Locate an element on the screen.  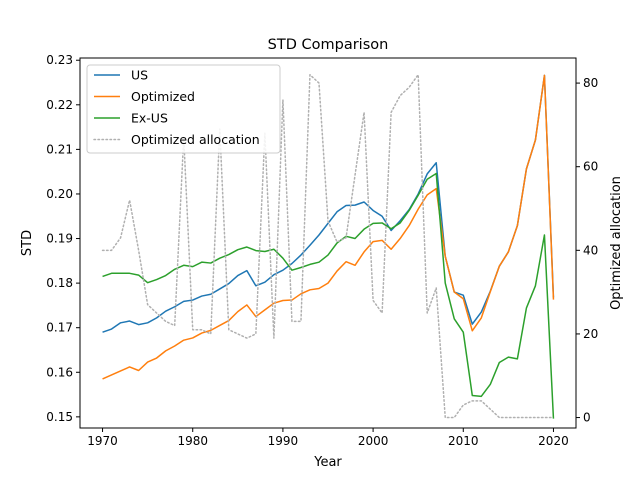
y-tick-label: 0.19 is located at coordinates (59, 239).